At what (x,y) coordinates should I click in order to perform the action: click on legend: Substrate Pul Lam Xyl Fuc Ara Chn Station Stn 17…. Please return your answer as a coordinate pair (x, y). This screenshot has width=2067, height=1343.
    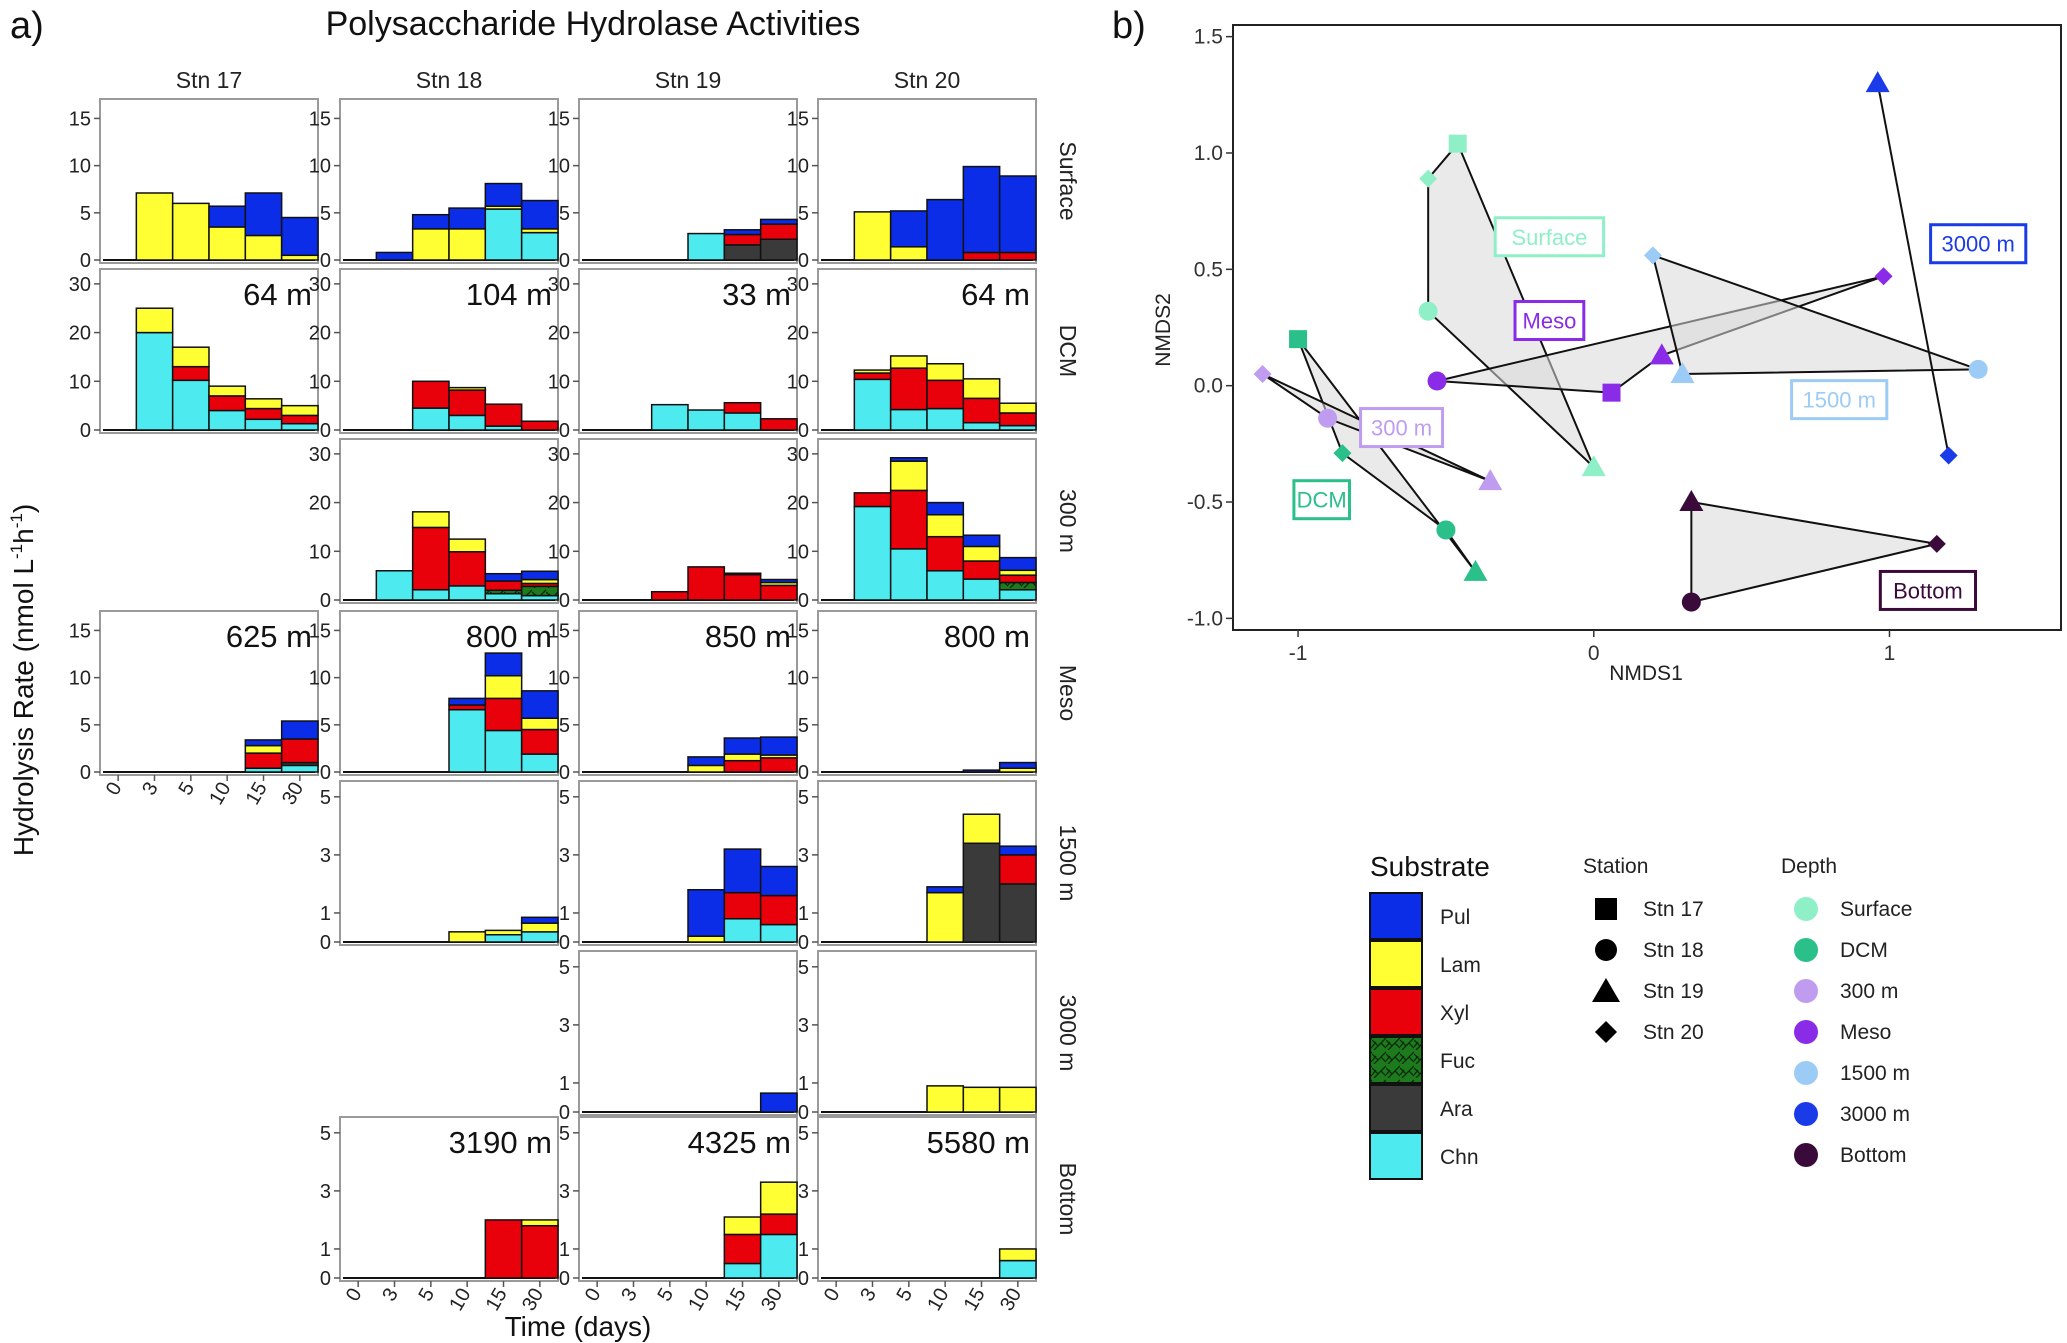
    Looking at the image, I should click on (1640, 1015).